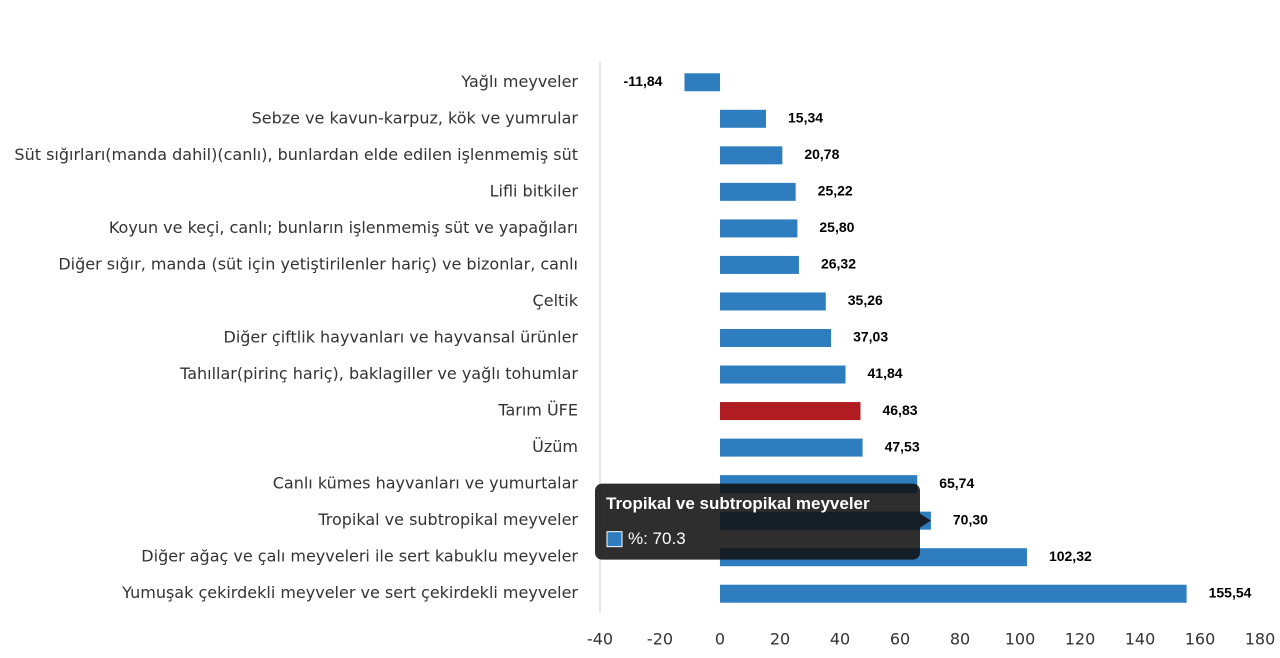 The height and width of the screenshot is (658, 1280). I want to click on value-label: 15,34, so click(805, 118).